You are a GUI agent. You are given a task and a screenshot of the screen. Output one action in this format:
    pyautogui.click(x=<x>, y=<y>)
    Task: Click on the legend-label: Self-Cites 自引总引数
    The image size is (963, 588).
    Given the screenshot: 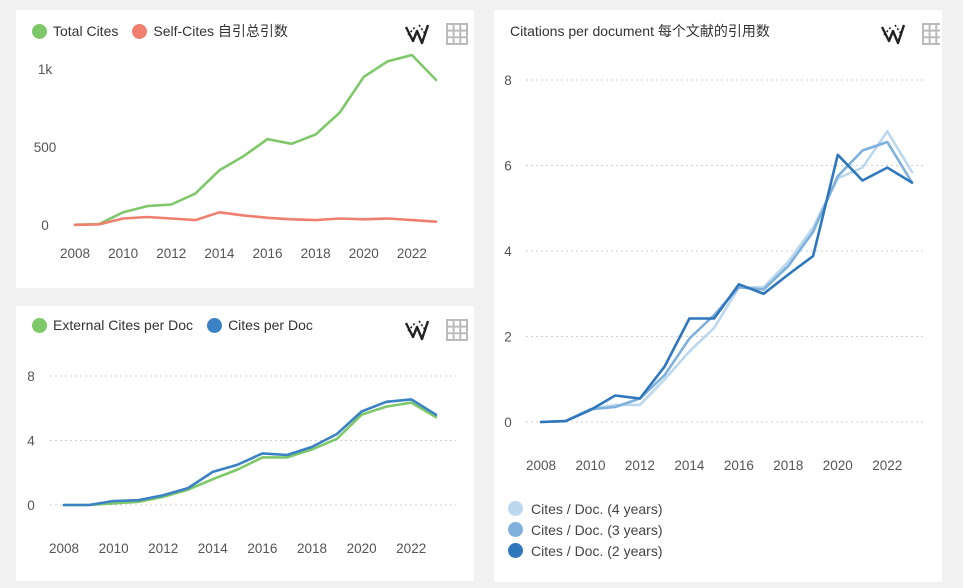 What is the action you would take?
    pyautogui.click(x=220, y=31)
    